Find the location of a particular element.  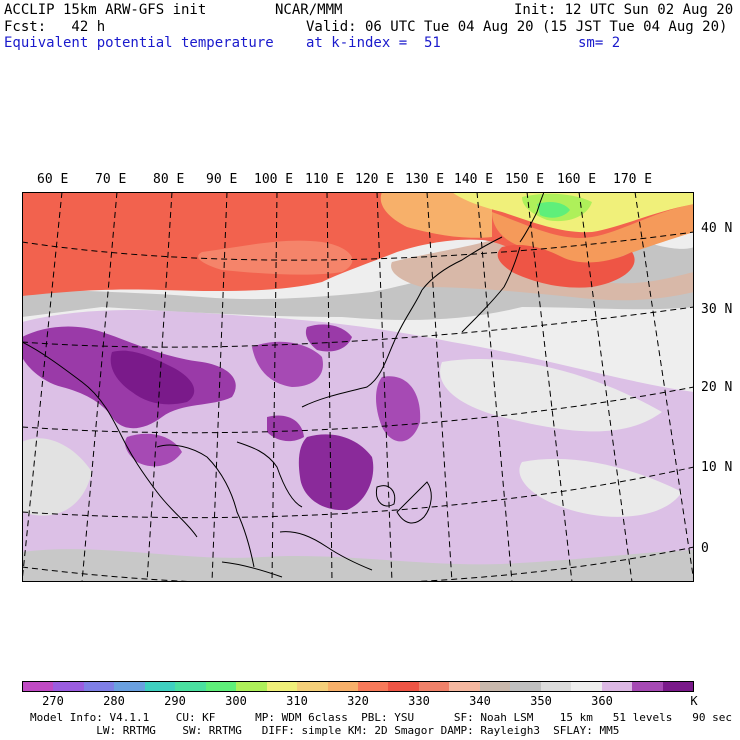

field-grey-south is located at coordinates (358, 565).